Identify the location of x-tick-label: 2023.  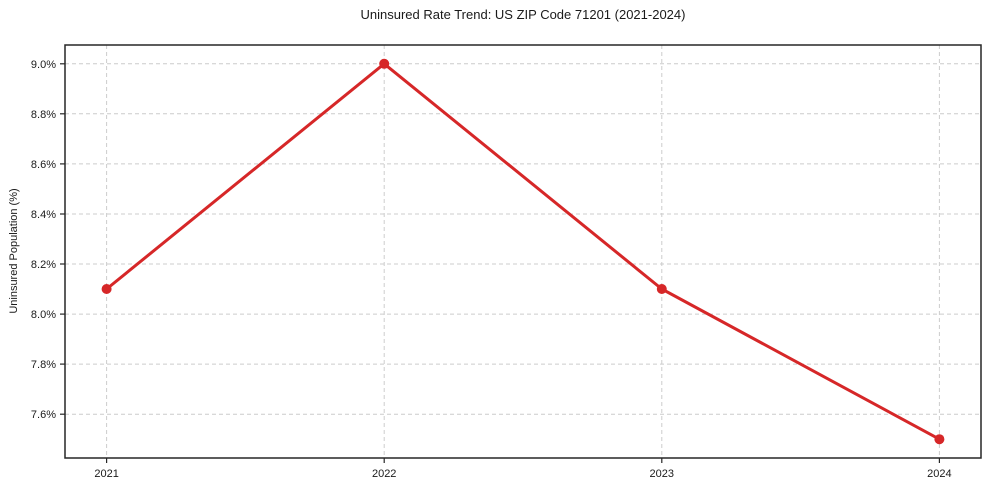
(662, 474).